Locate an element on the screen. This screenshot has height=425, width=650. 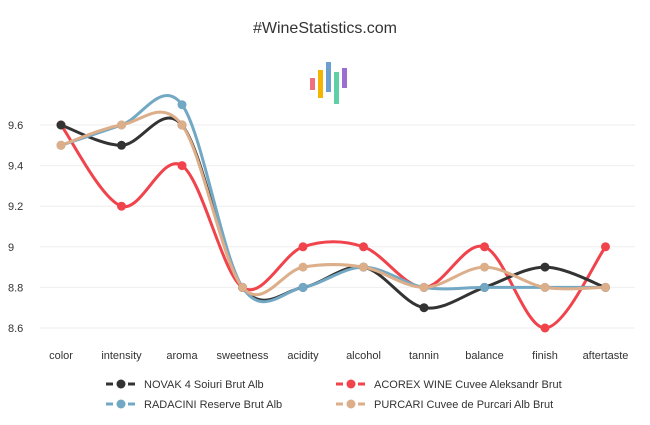
y-tick-label: 9.6 is located at coordinates (15, 126).